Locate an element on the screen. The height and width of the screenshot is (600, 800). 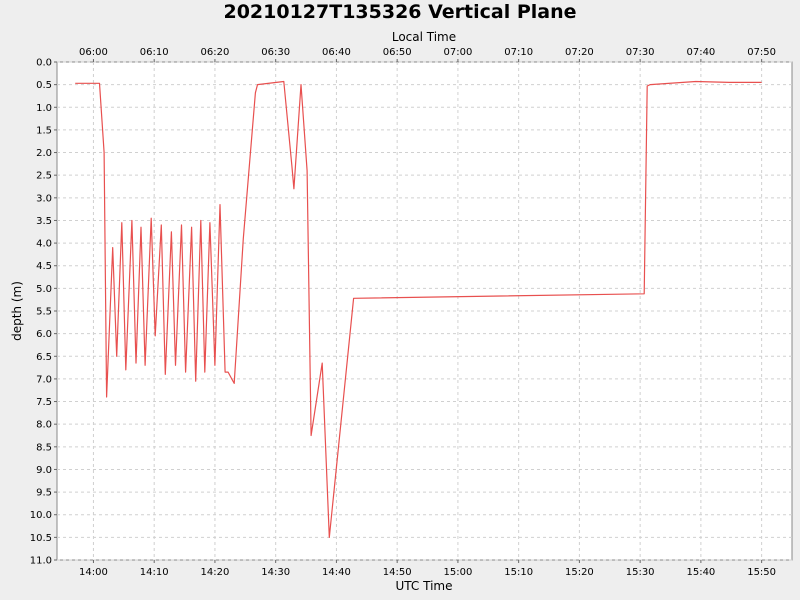
y-tick-label: 4.0 is located at coordinates (44, 244).